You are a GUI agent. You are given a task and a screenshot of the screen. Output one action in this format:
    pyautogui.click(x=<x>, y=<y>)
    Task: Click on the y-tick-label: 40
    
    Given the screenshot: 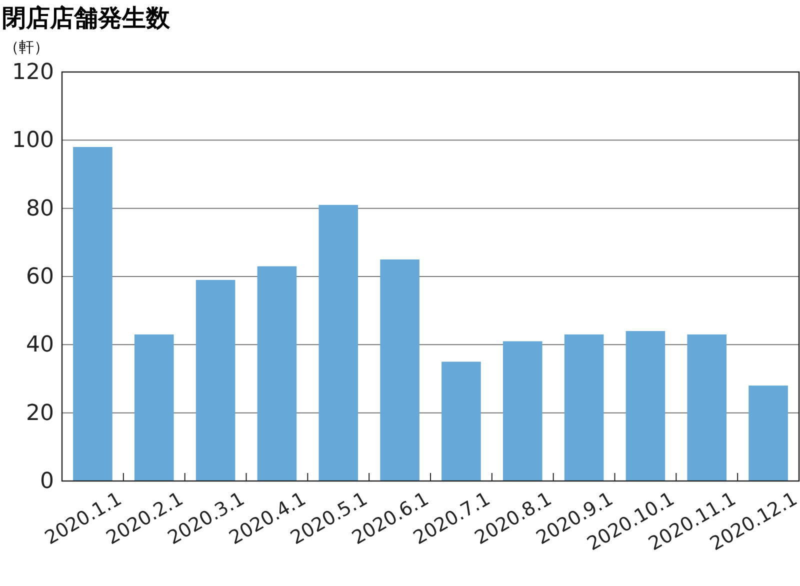 What is the action you would take?
    pyautogui.click(x=40, y=345)
    